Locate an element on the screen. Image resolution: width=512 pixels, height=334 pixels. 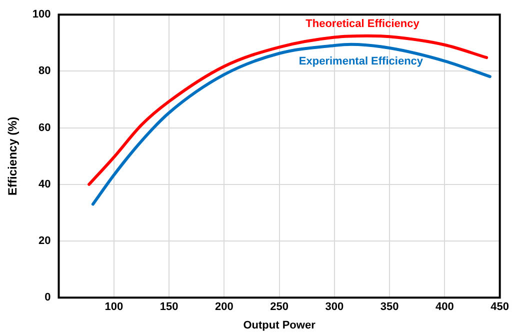
y-axis-title: Efficiency (%) is located at coordinates (13, 156).